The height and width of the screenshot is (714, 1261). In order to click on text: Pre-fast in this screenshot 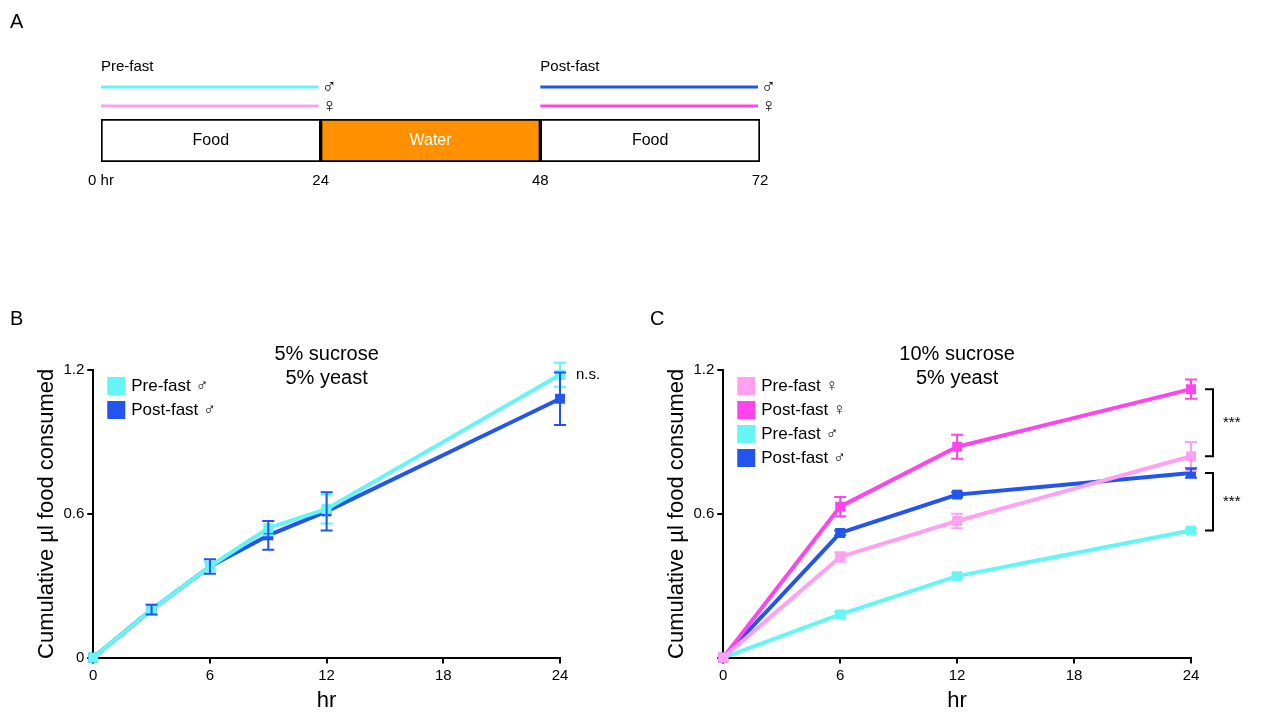, I will do `click(128, 65)`.